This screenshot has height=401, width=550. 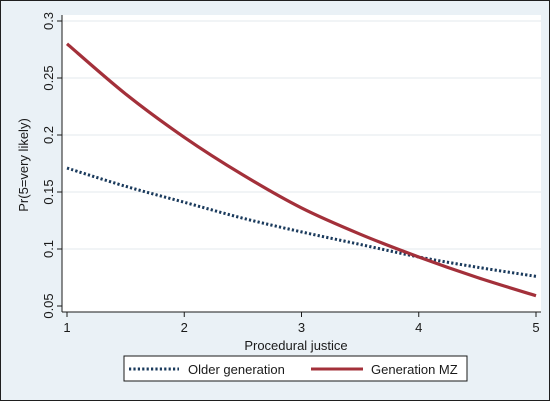 What do you see at coordinates (48, 191) in the screenshot?
I see `y-tick-label: 0.15` at bounding box center [48, 191].